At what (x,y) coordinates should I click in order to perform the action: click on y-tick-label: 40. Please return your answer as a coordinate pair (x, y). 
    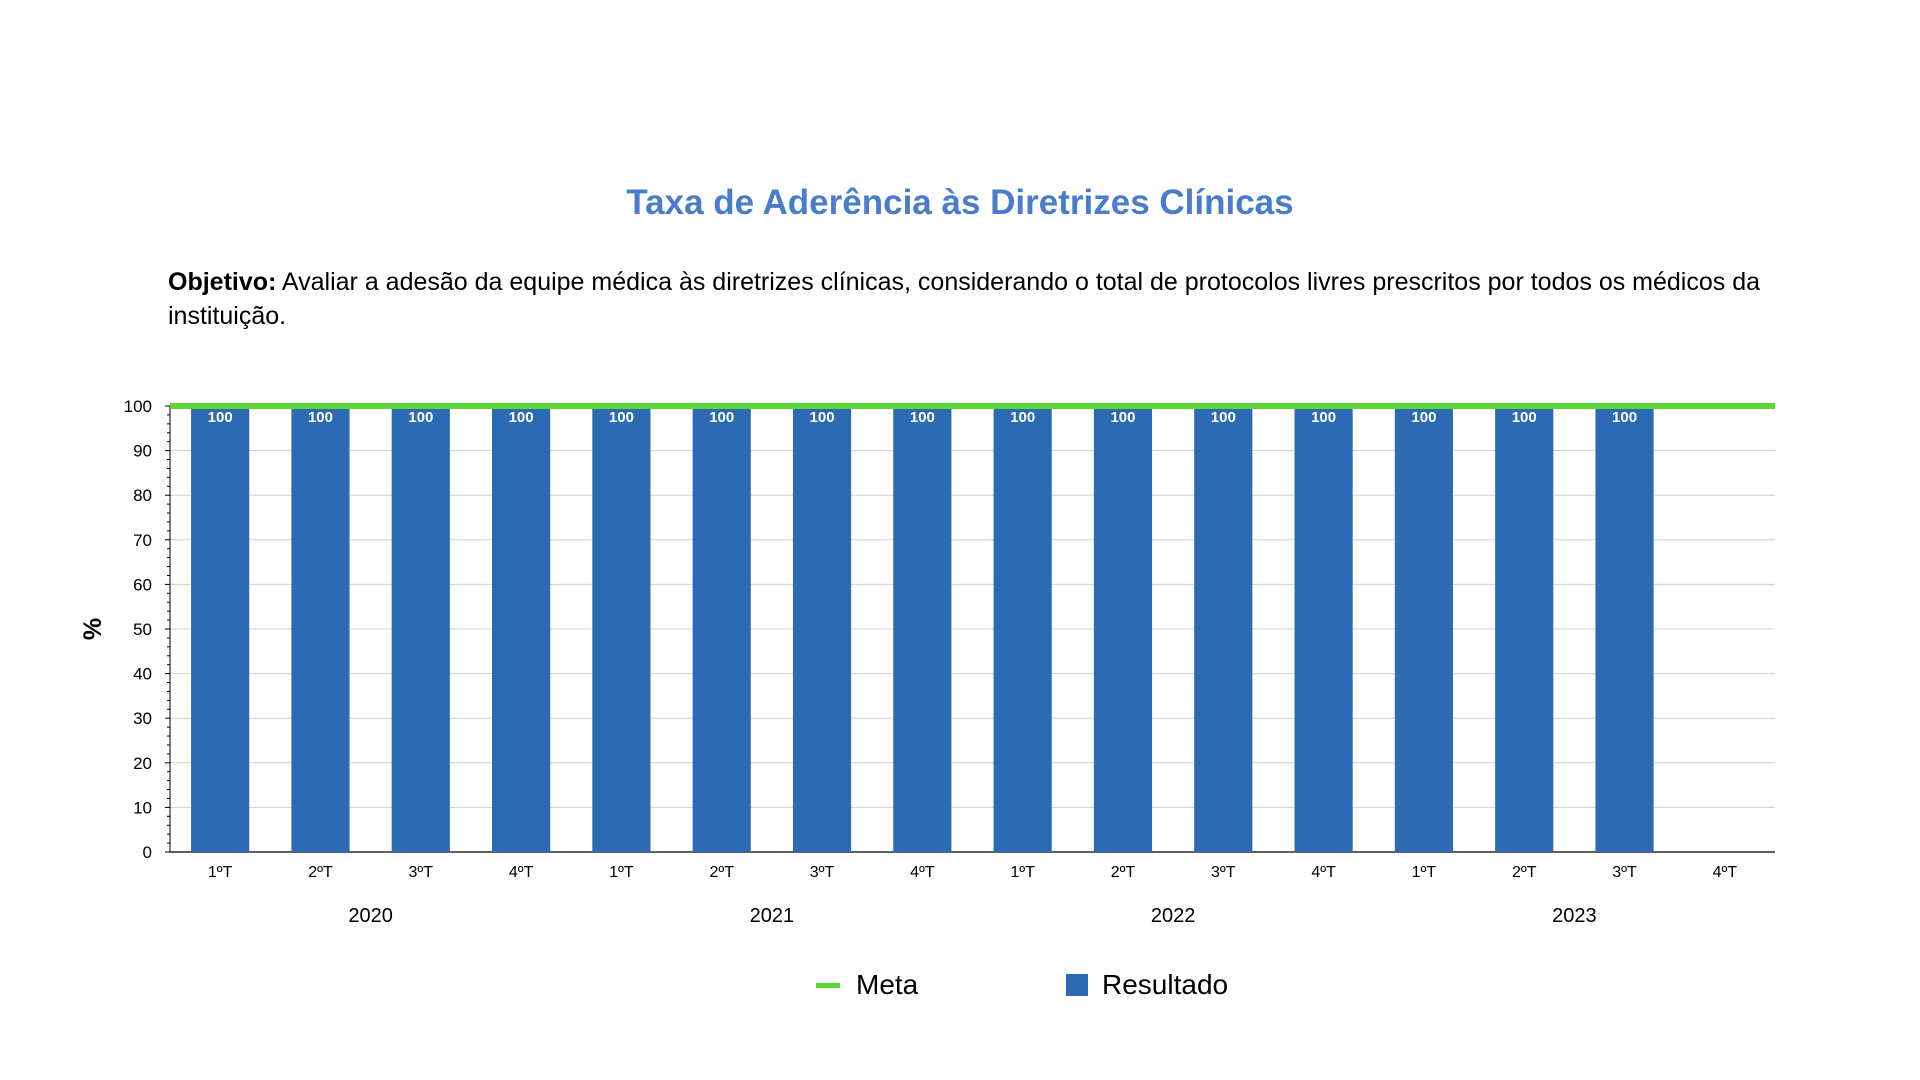
    Looking at the image, I should click on (142, 674).